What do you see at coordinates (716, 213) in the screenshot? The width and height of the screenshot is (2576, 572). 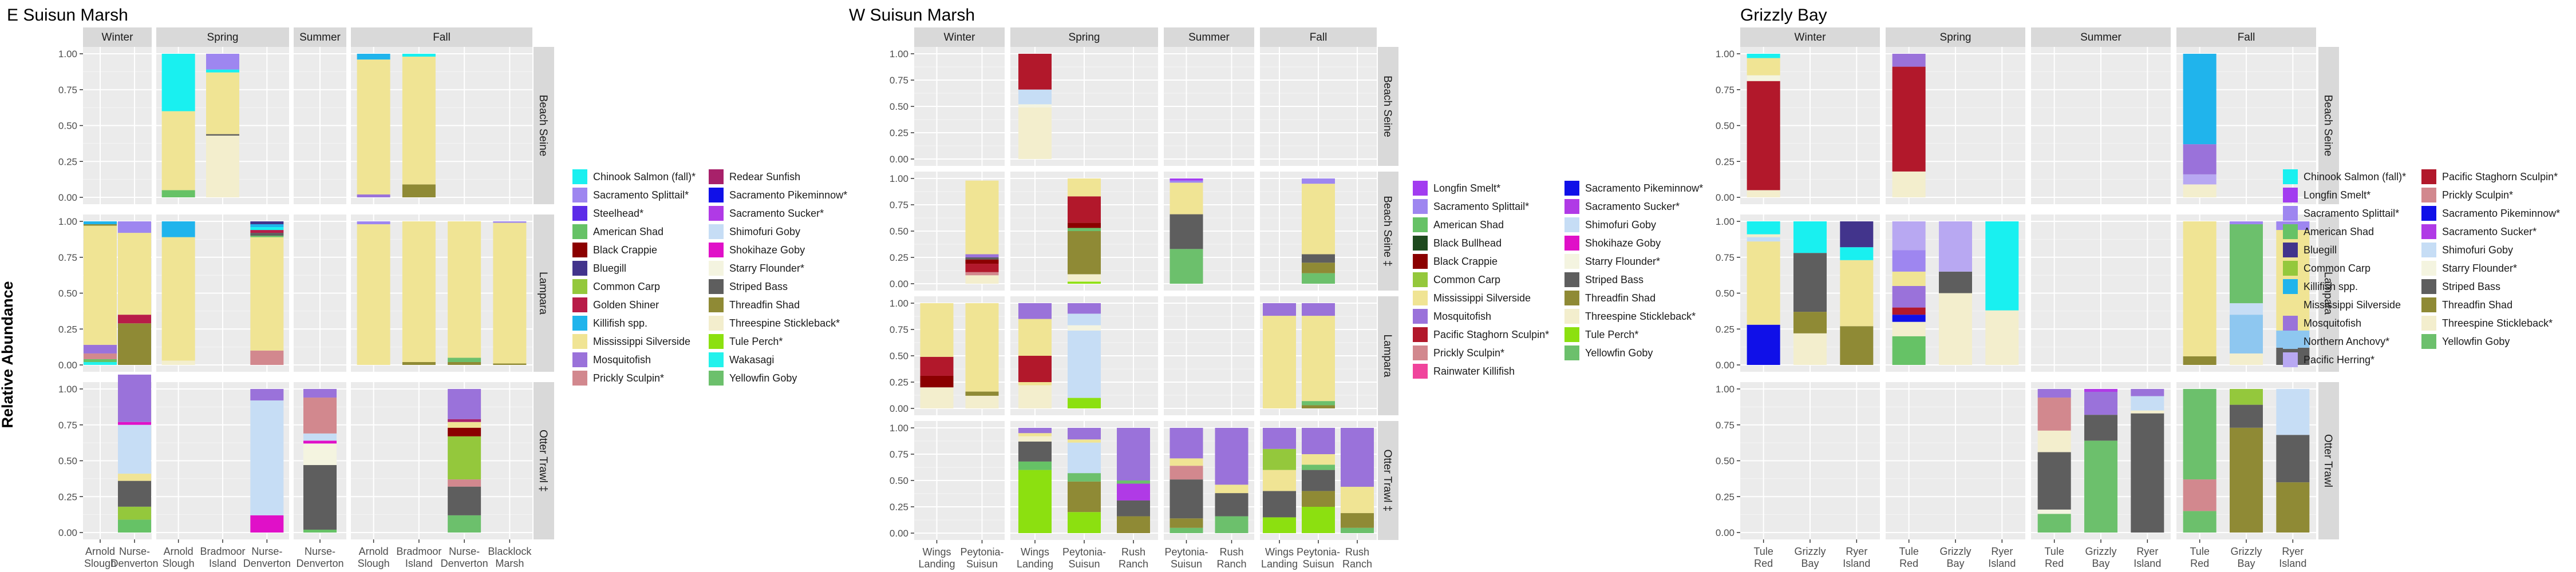 I see `legend-swatch-sacramento-sucker` at bounding box center [716, 213].